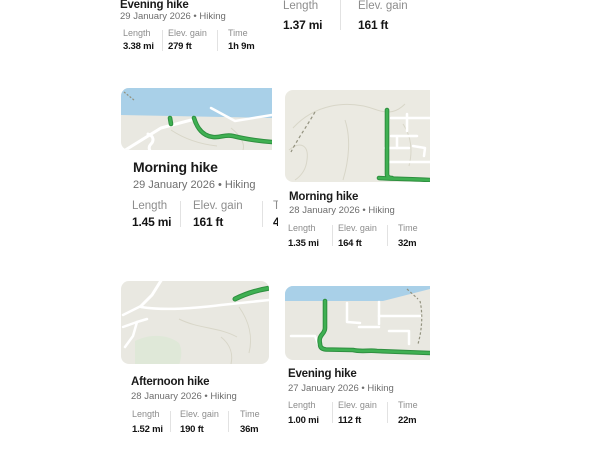  I want to click on stat-length-value: 1.45 mi, so click(152, 222).